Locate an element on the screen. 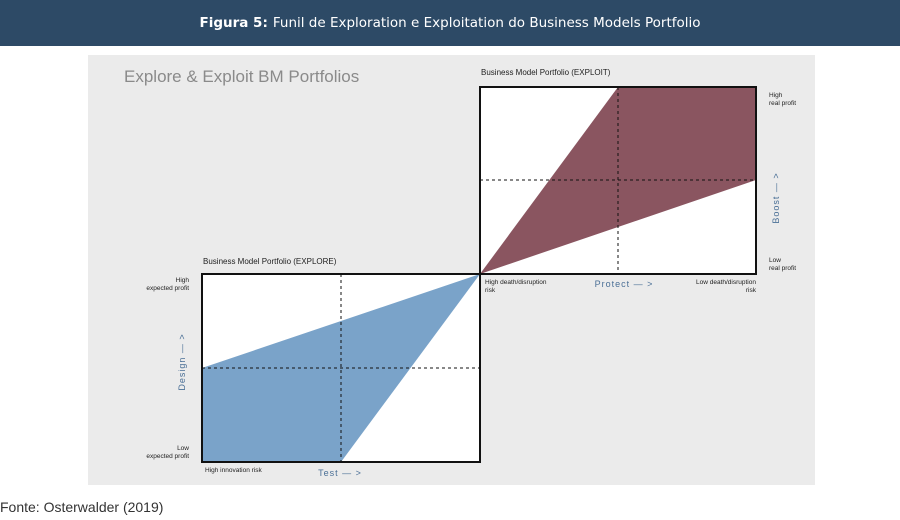 Image resolution: width=900 pixels, height=520 pixels. explore-title: Business Model Portfolio (EXPLORE) is located at coordinates (270, 261).